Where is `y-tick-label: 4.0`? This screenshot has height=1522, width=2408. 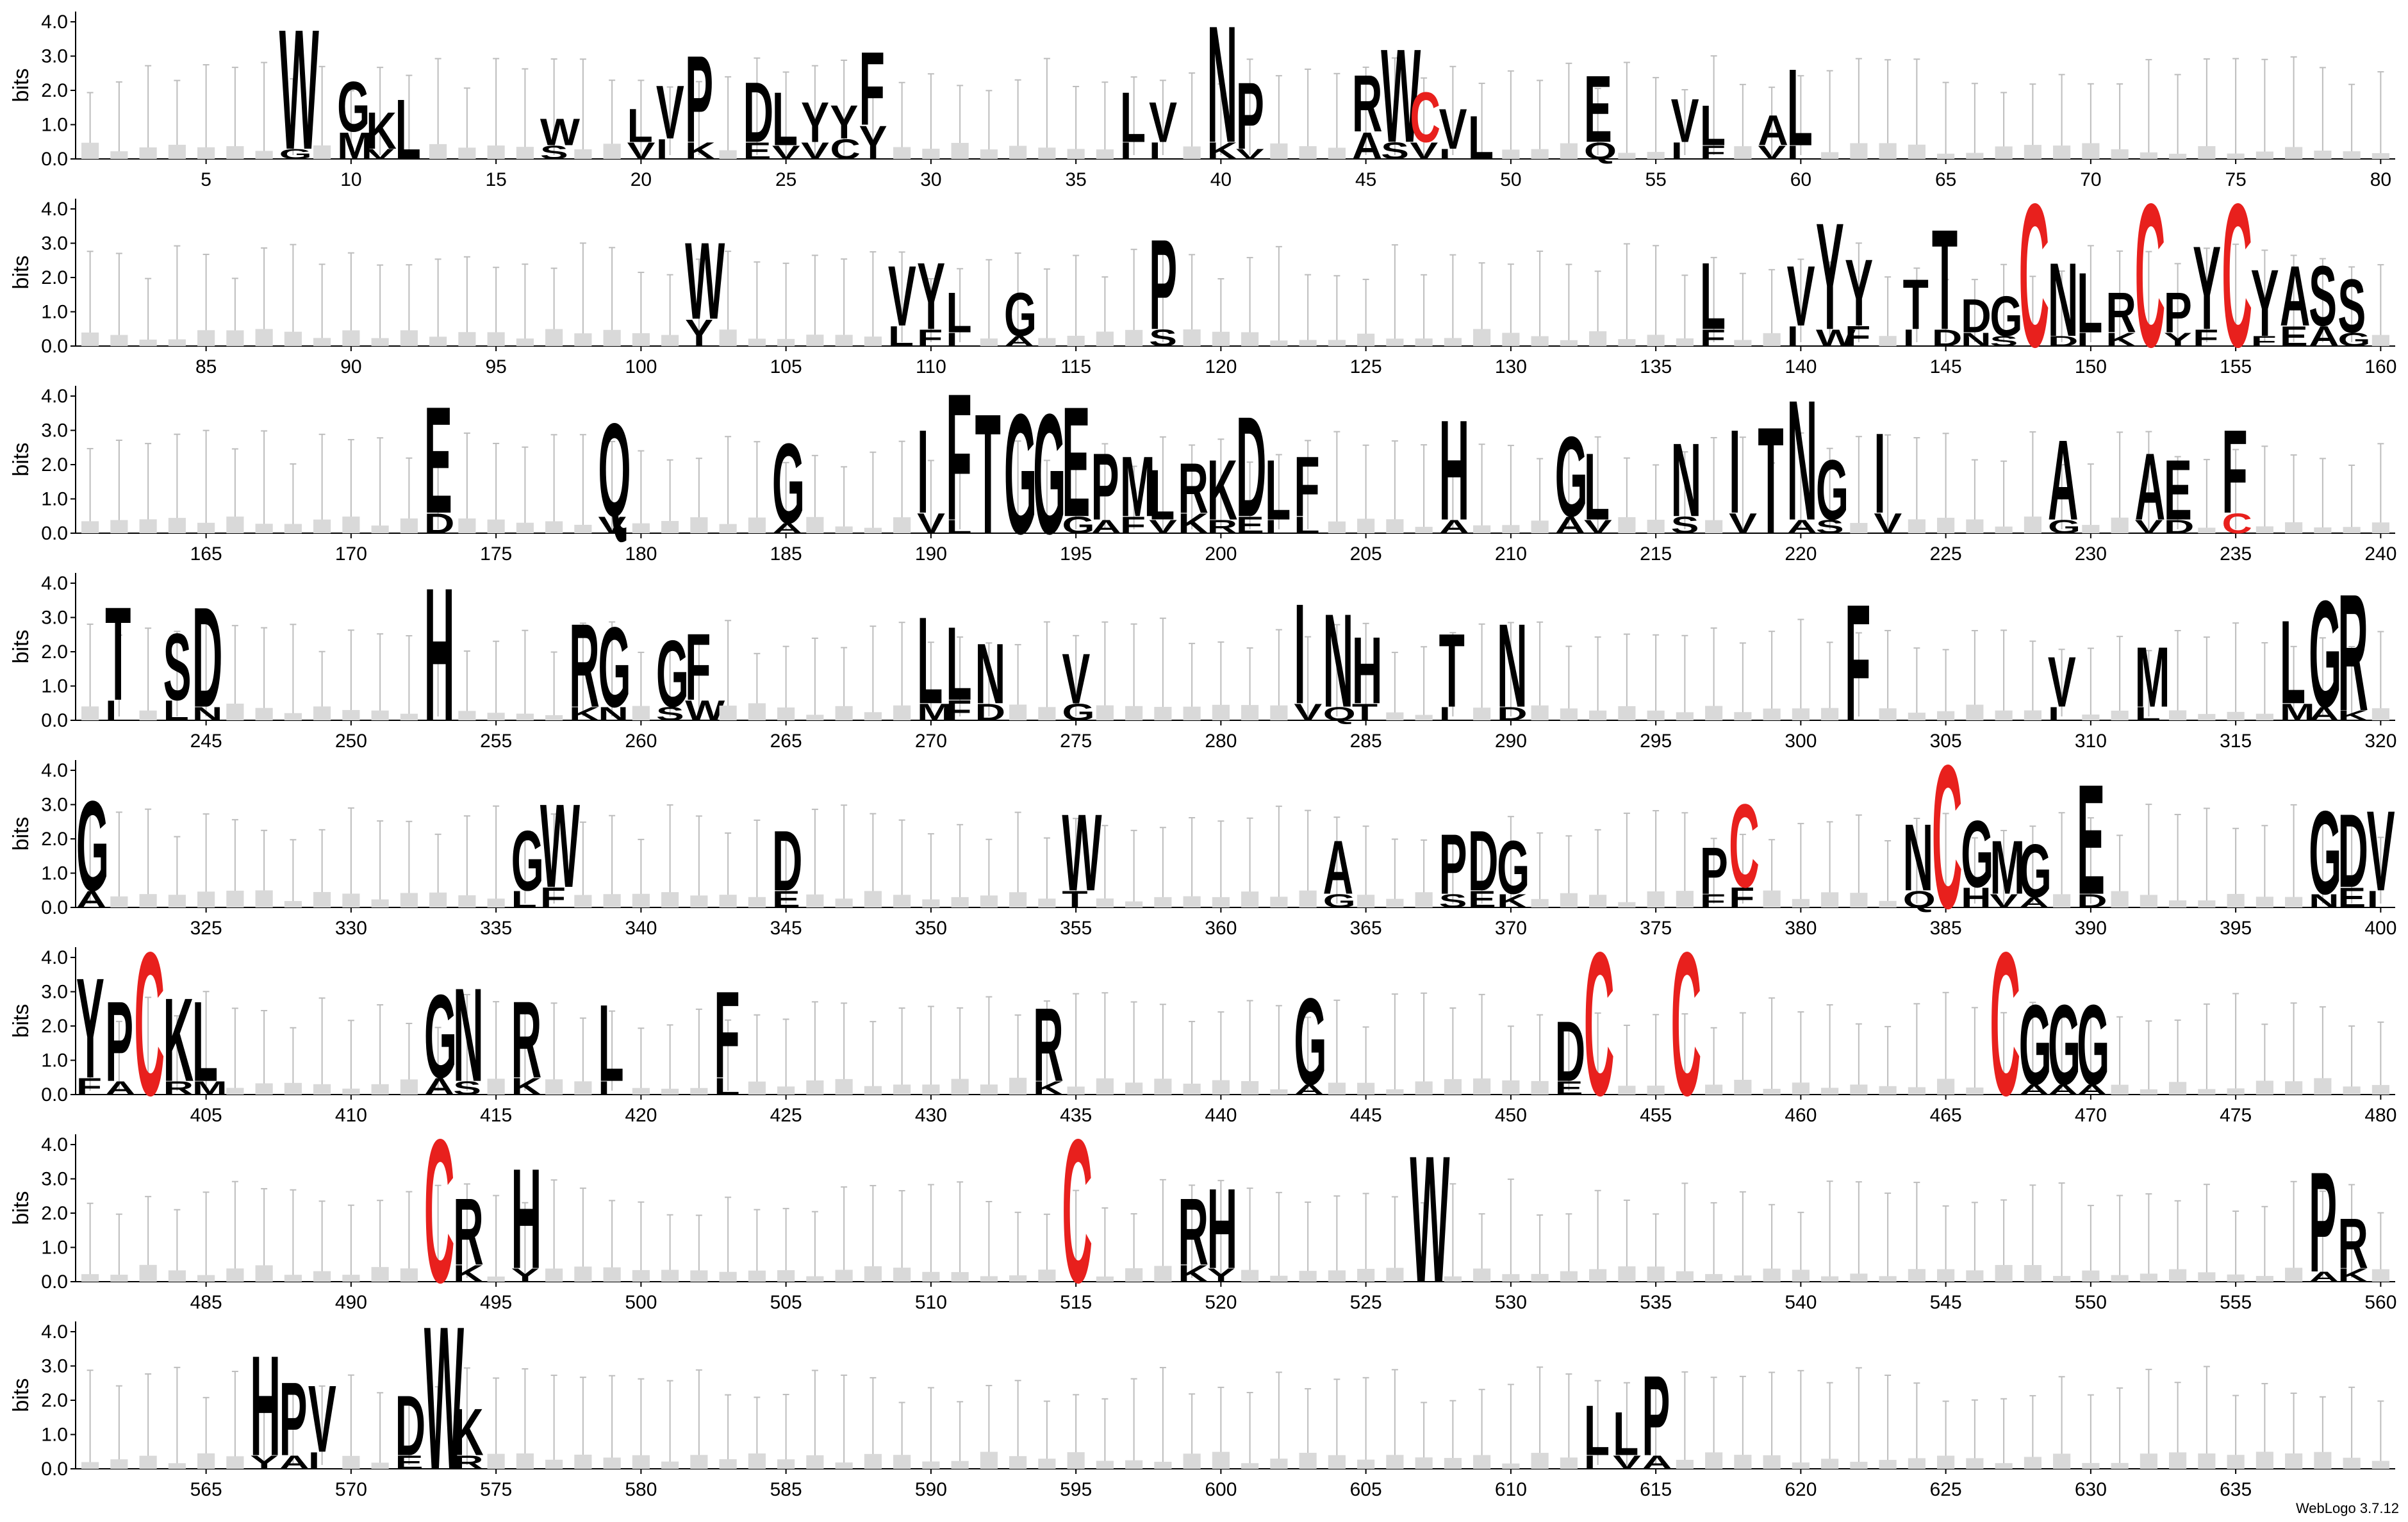
y-tick-label: 4.0 is located at coordinates (55, 770).